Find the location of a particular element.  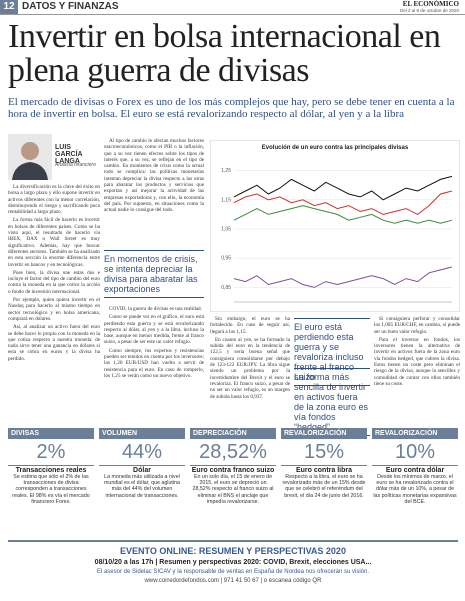

stat-title: Dólar is located at coordinates (142, 469).